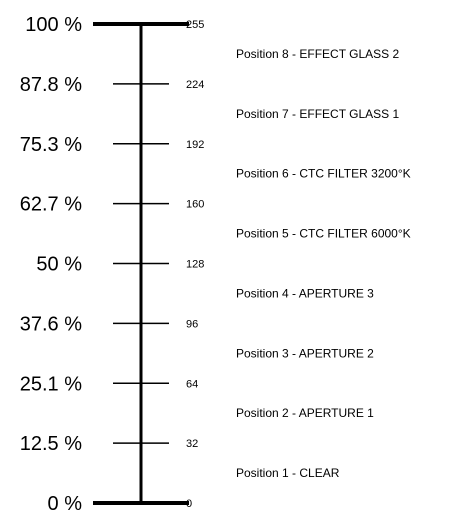 The image size is (475, 514). Describe the element at coordinates (53, 25) in the screenshot. I see `percent-label: 100 %` at that location.